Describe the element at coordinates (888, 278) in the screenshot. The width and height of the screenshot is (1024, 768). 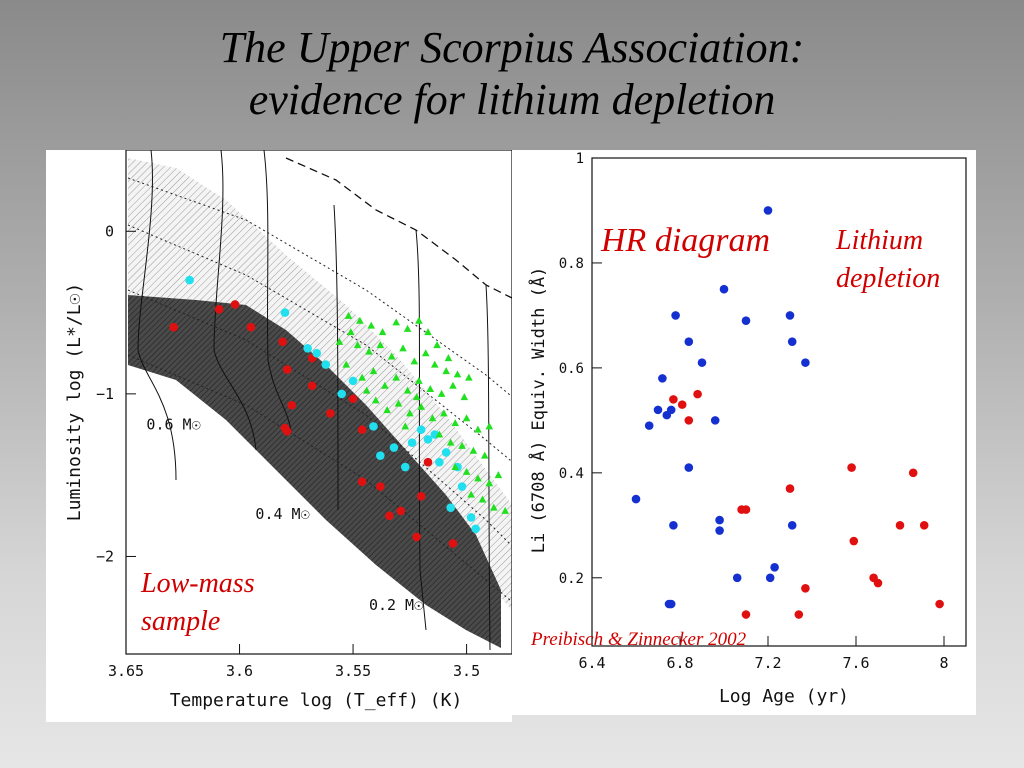
I see `lithium-annotation-line2: depletion` at that location.